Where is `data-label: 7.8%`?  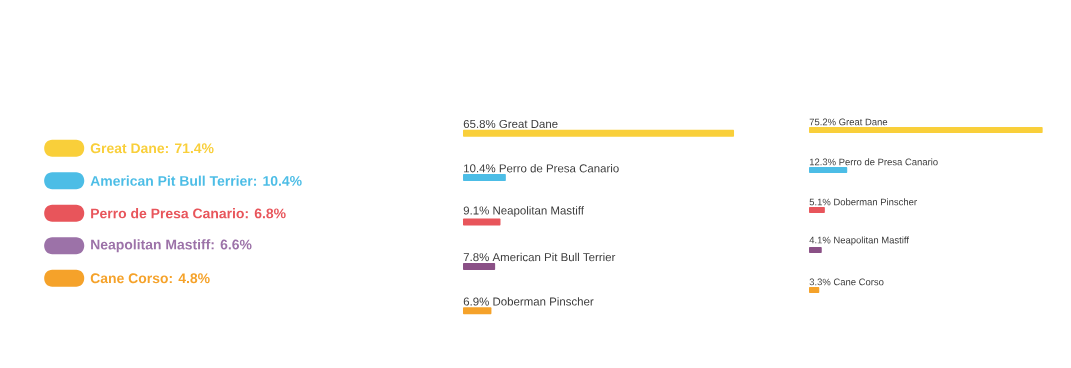 data-label: 7.8% is located at coordinates (476, 257).